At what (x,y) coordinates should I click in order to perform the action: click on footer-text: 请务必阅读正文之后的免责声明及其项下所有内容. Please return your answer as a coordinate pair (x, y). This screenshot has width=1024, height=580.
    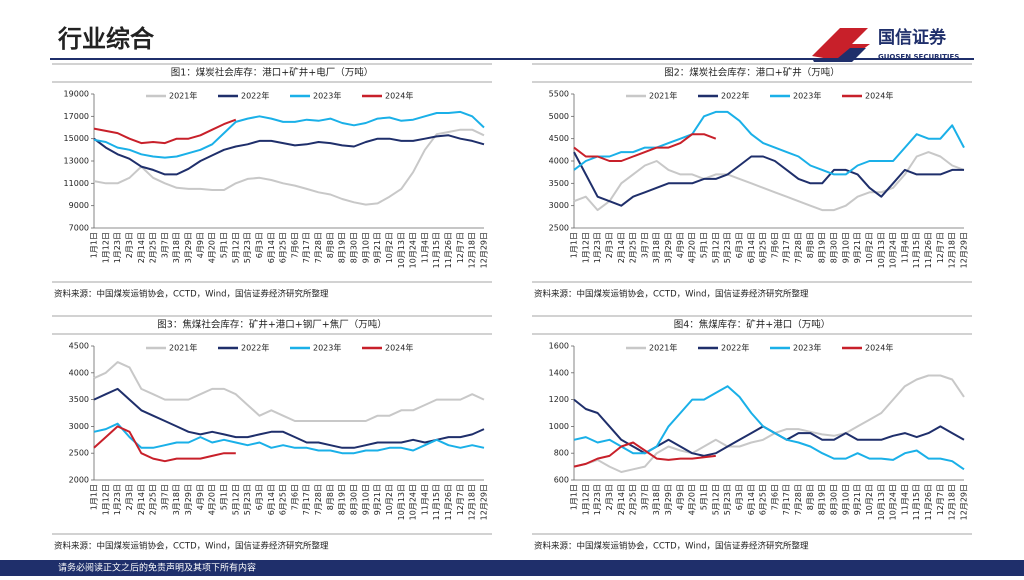
    Looking at the image, I should click on (157, 568).